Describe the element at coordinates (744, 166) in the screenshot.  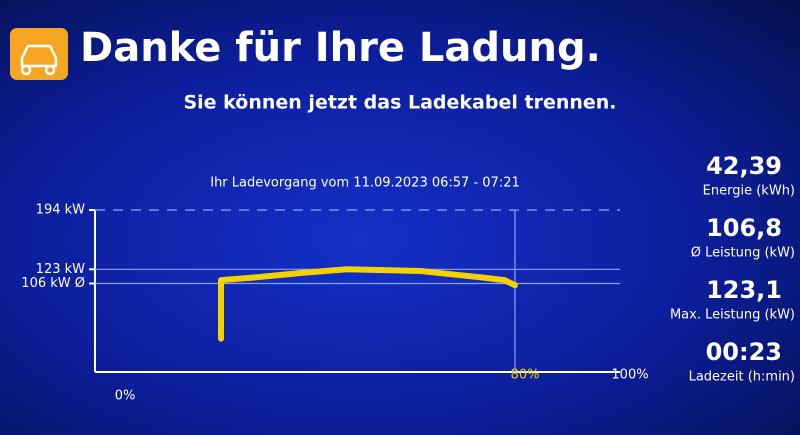
I see `stat-value: 42,39` at that location.